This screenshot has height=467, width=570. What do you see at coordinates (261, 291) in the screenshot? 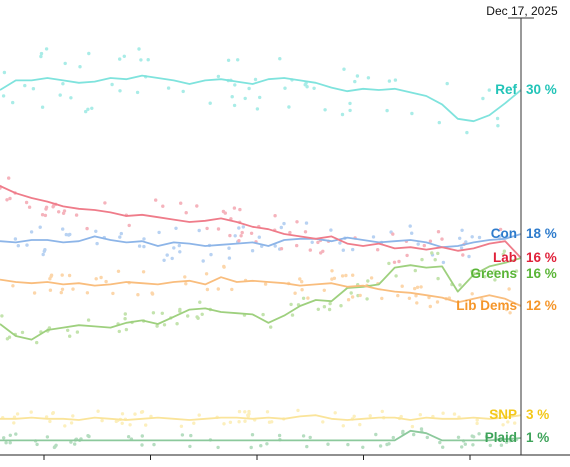
I see `lib-dems-trend-line` at bounding box center [261, 291].